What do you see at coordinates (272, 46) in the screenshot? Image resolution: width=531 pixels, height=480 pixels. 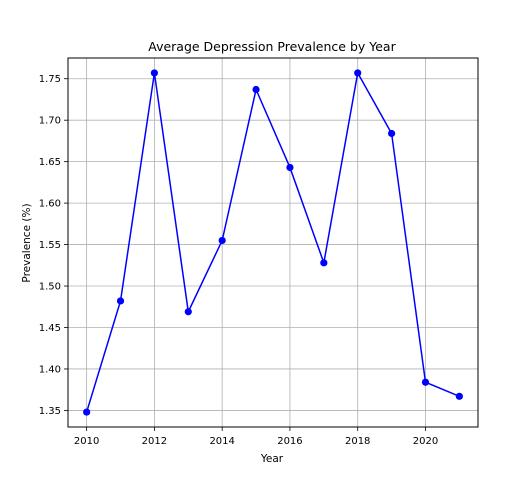 I see `chart-title: Average Depression Prevalence by Year` at bounding box center [272, 46].